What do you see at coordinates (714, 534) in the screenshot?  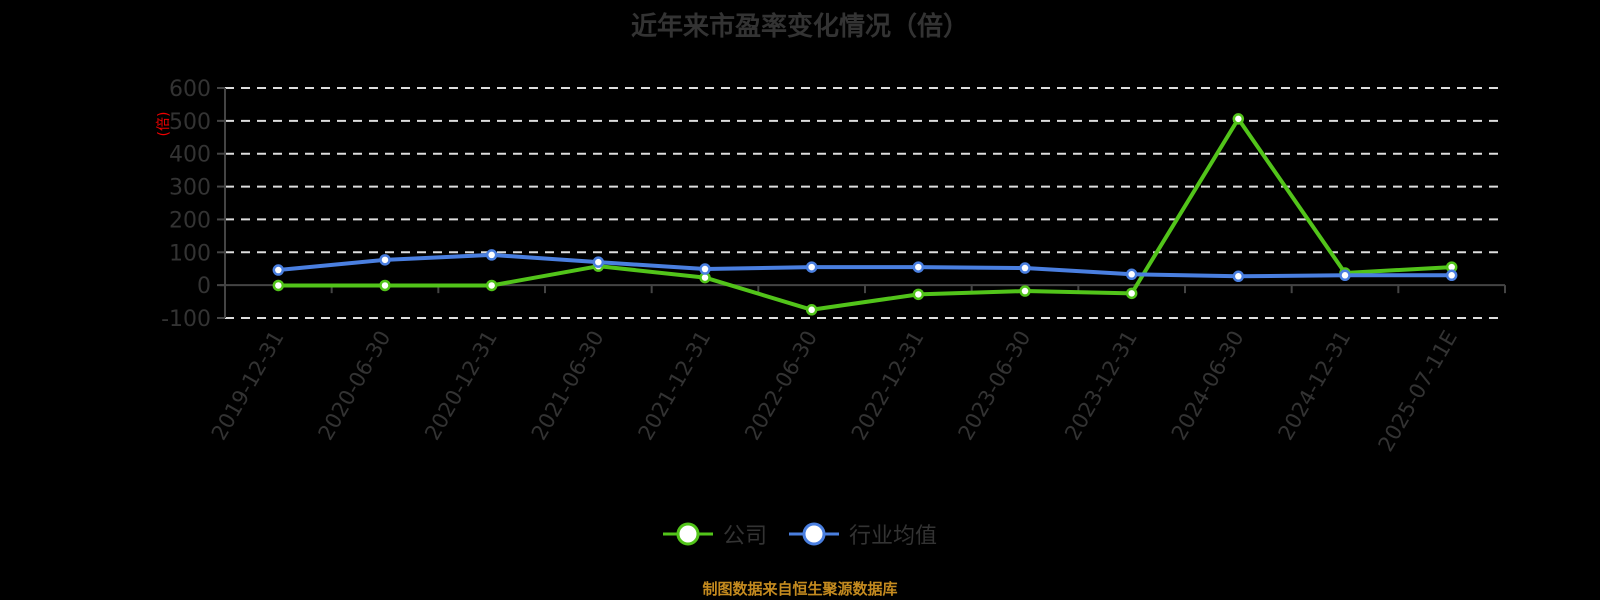 I see `legend-item-company: 公司` at bounding box center [714, 534].